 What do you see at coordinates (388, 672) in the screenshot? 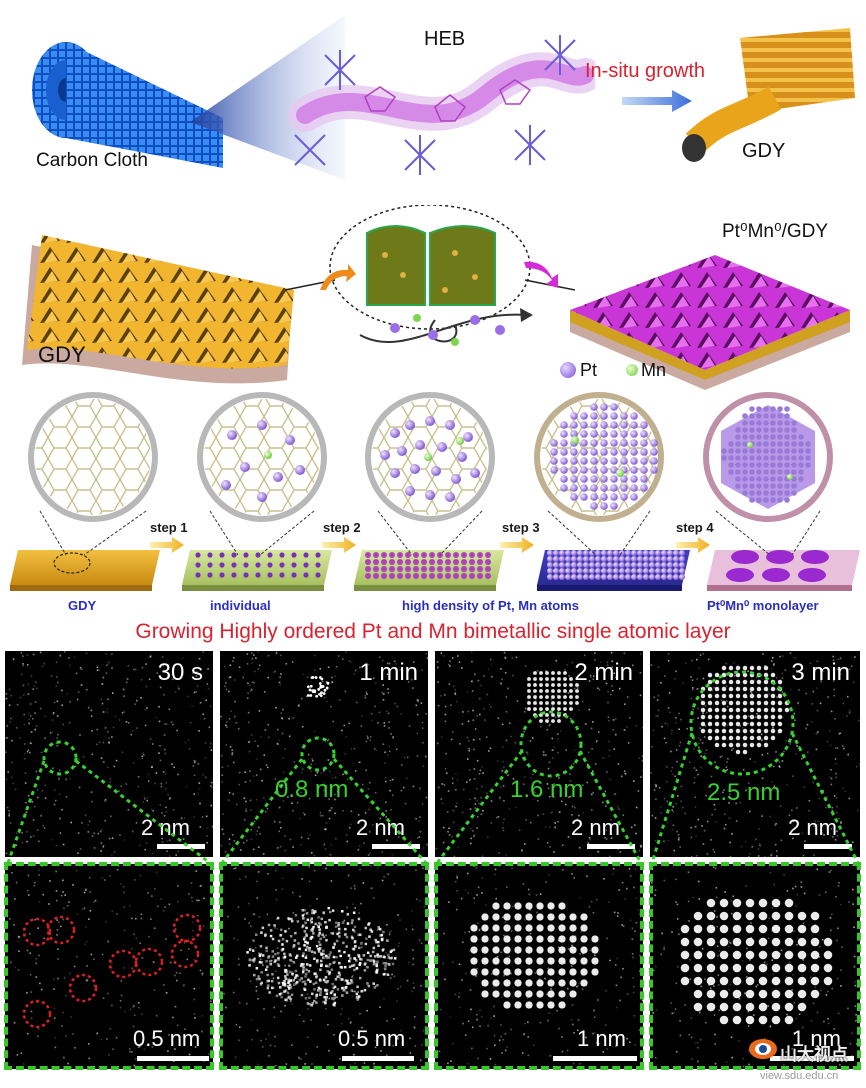
I see `panel-time: 1 min` at bounding box center [388, 672].